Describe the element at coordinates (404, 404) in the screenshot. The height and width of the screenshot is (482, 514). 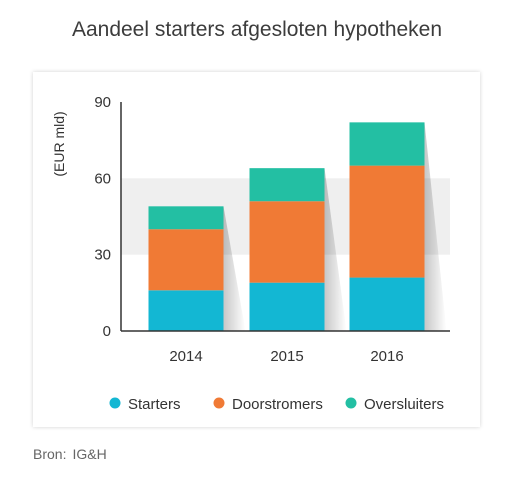
I see `legend-label: Oversluiters` at that location.